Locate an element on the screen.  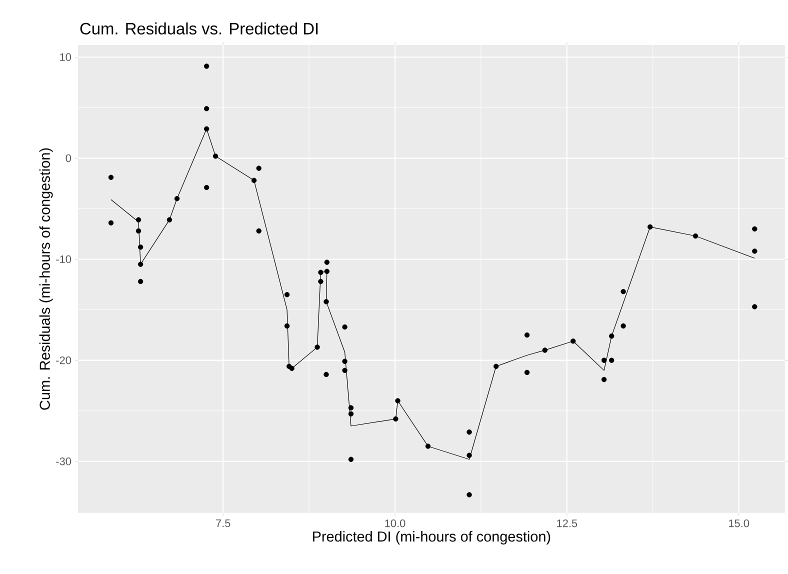
y-tick-label: -10 is located at coordinates (64, 259).